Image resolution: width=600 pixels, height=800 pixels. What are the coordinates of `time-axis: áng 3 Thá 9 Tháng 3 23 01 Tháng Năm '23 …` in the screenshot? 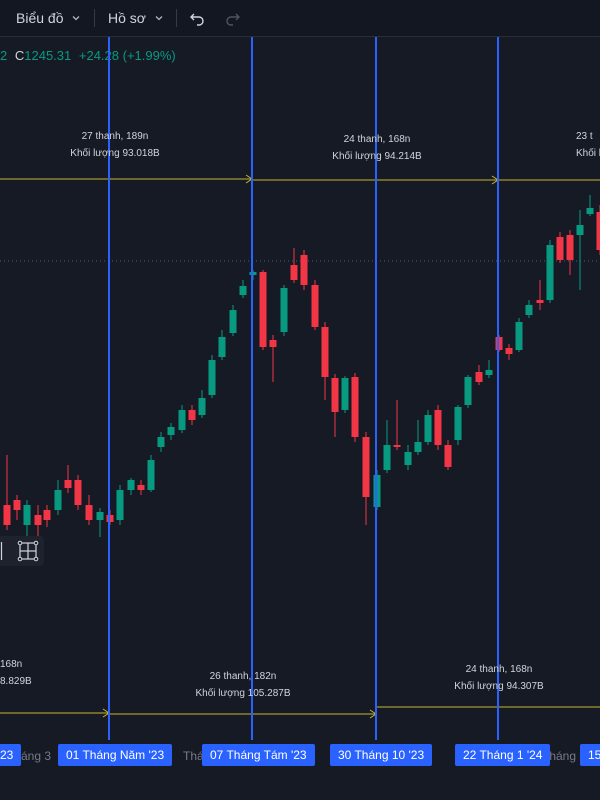 It's located at (300, 756).